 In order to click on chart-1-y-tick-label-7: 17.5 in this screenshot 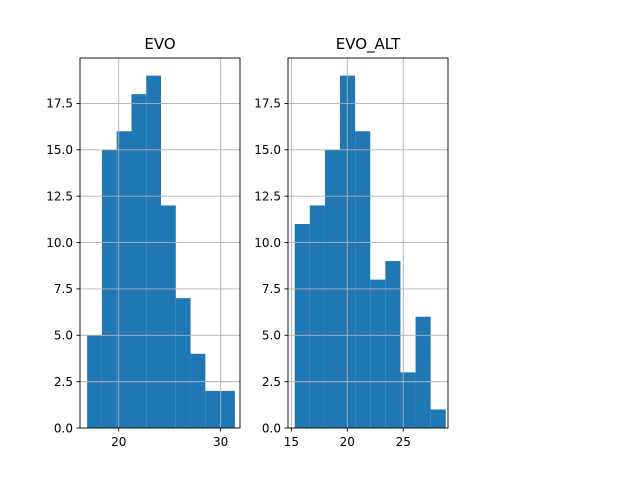, I will do `click(267, 104)`.